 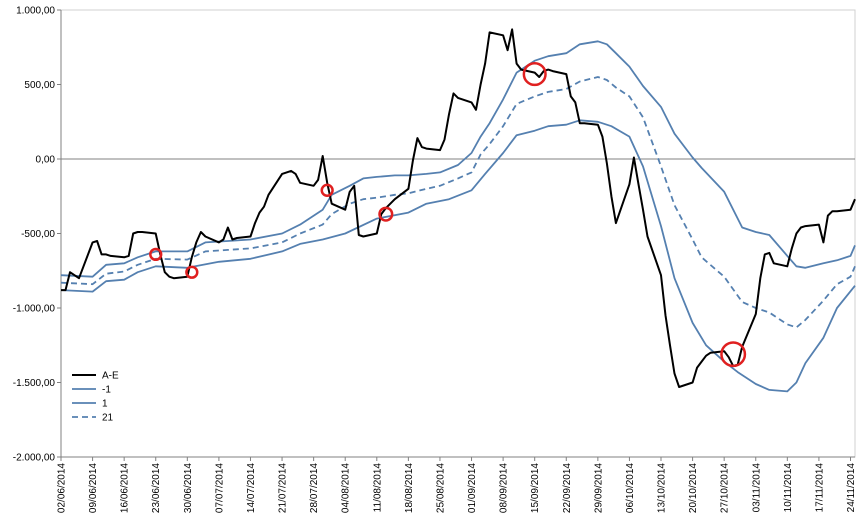 I want to click on x-tick-label: 24/11/2014, so click(x=851, y=488).